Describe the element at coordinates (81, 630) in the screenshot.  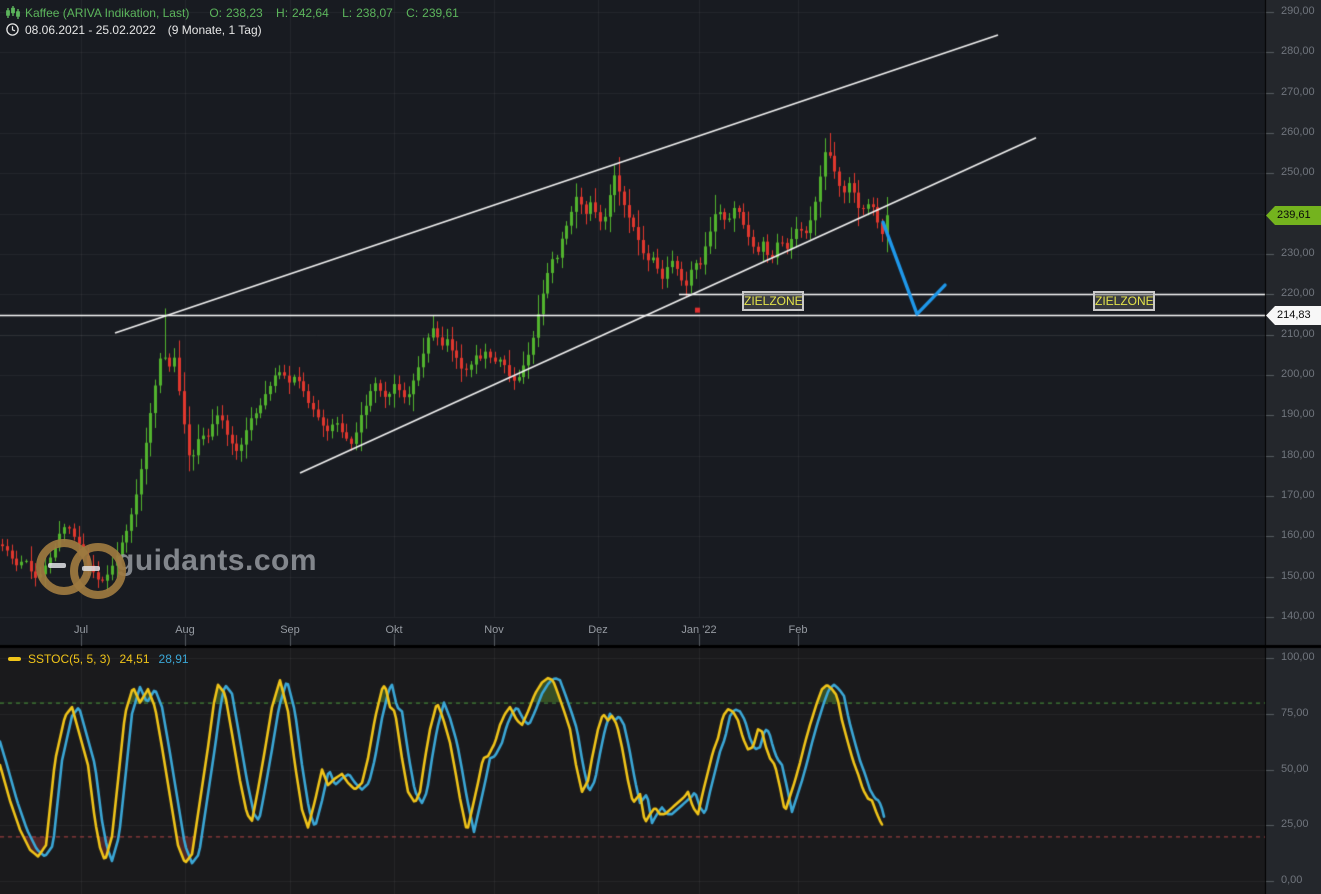
I see `month-label: Jul` at that location.